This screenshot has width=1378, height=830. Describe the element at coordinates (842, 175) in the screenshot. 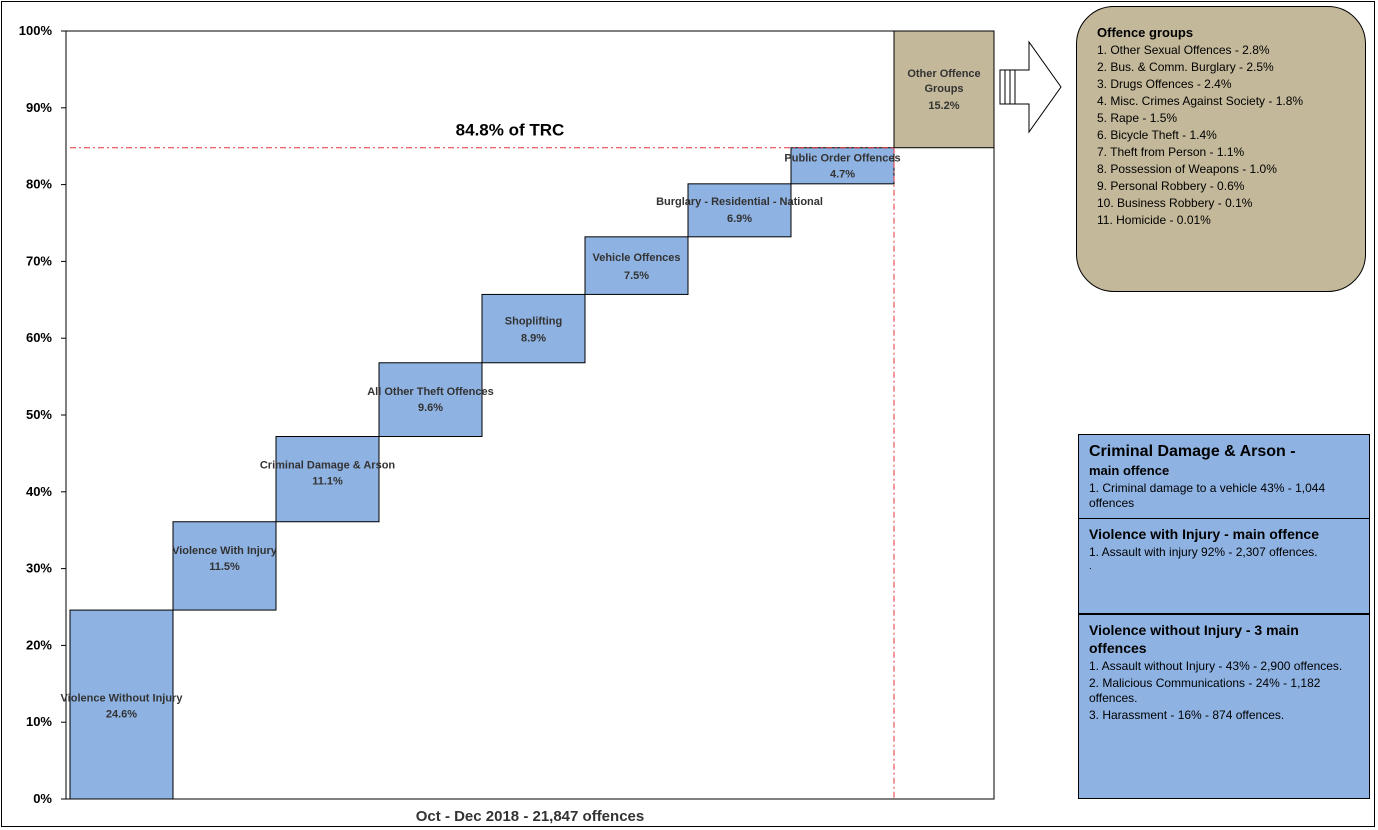

I see `bar-value-label: 4.7%` at that location.